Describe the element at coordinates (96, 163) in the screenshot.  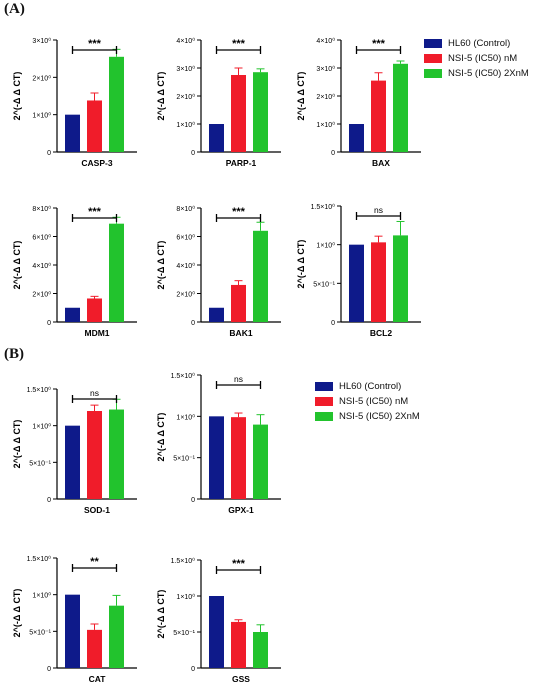
I see `x-axis-label: CASP-3` at that location.